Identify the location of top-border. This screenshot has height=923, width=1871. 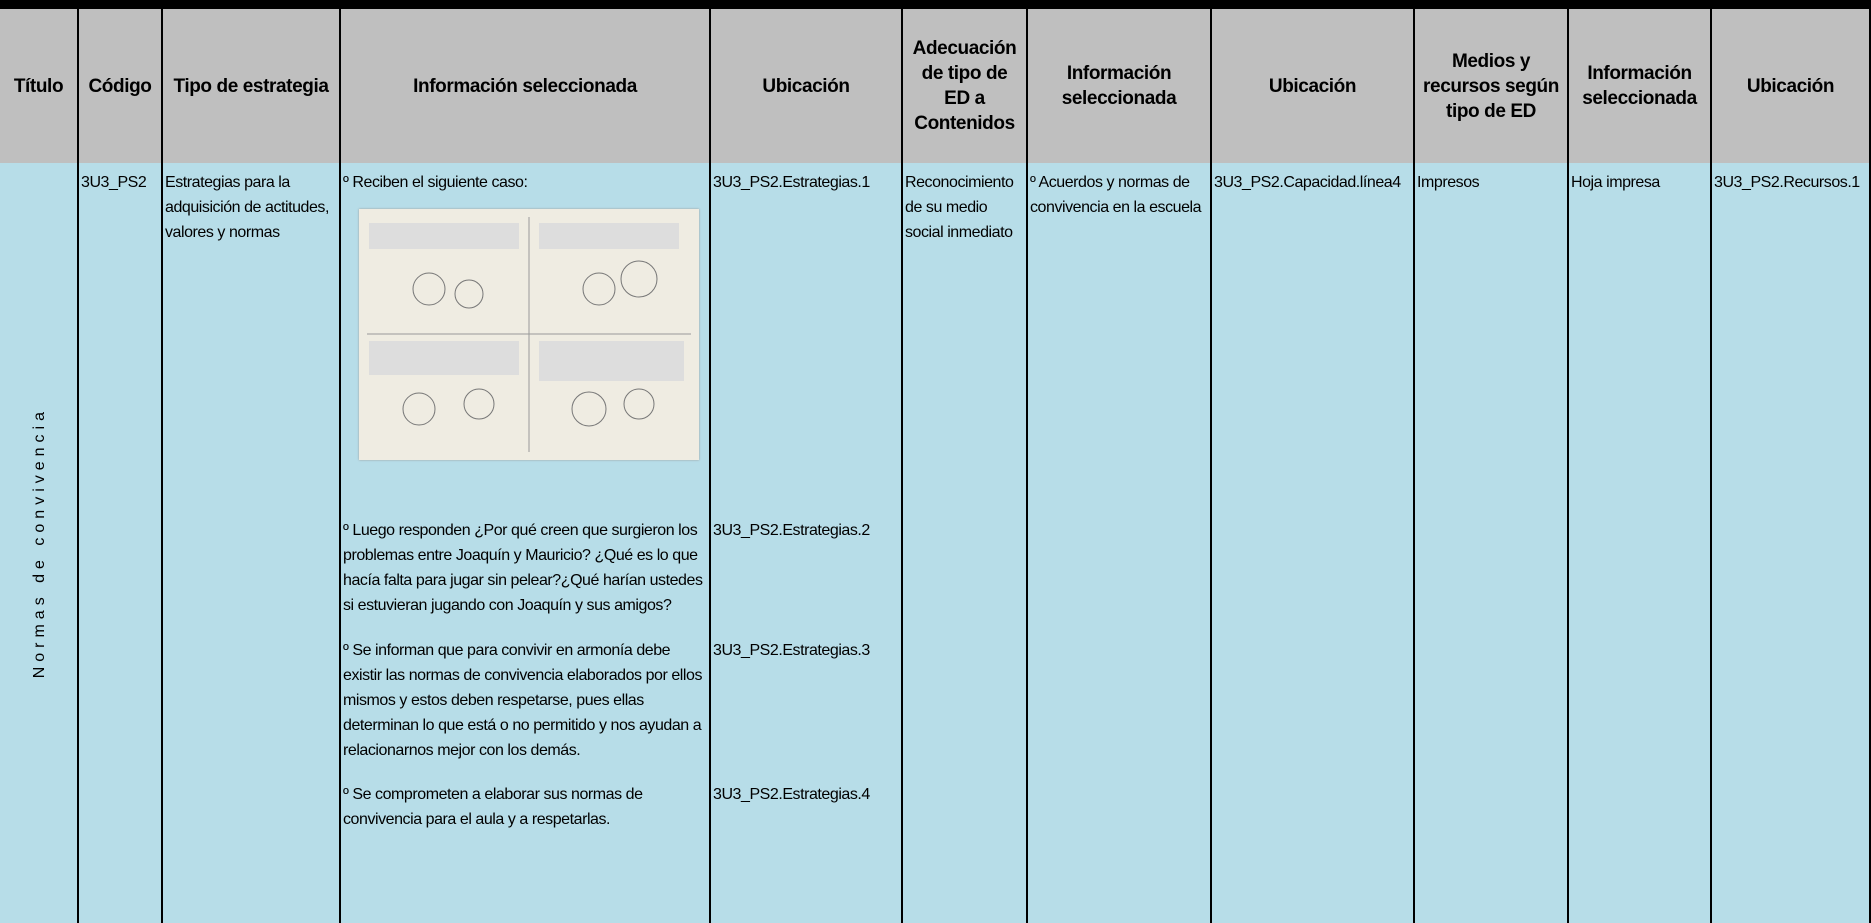
(935, 4).